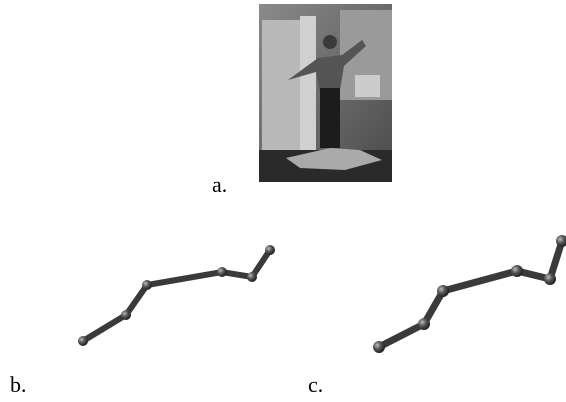  I want to click on skeleton-chain-c, so click(470, 294).